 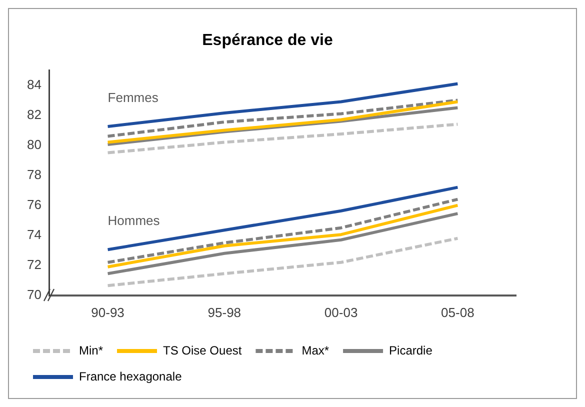 I want to click on y-tick-label: 76, so click(x=34, y=204).